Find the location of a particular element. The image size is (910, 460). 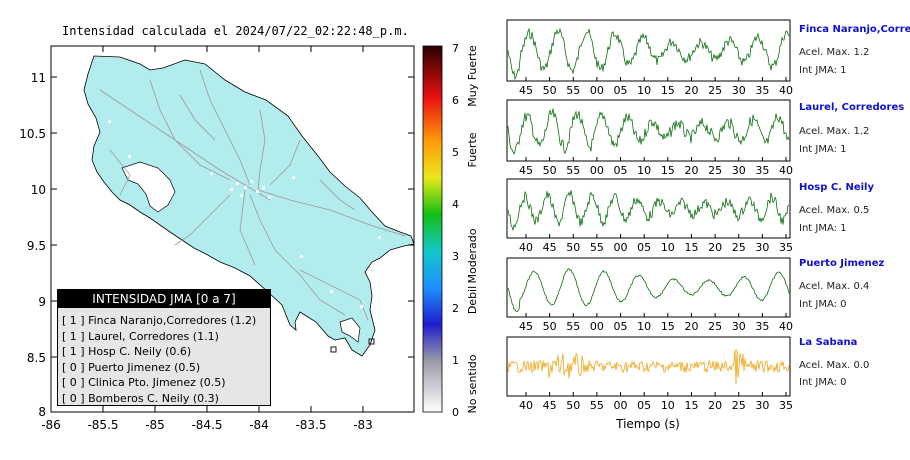

lon-tick-labels: -86 -85.5 -85 -84.5 -84 -83.5 -83 is located at coordinates (207, 425).